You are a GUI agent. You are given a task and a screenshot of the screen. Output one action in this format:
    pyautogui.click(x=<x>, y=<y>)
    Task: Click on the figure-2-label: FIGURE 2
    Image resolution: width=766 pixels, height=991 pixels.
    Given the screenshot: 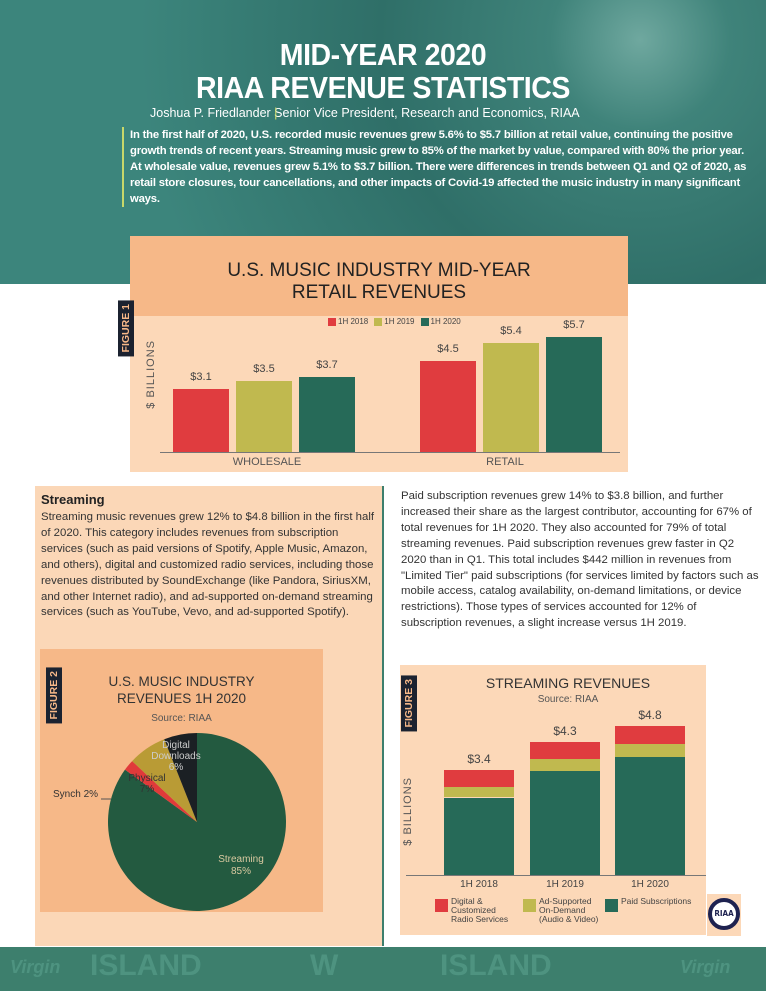 What is the action you would take?
    pyautogui.click(x=54, y=695)
    